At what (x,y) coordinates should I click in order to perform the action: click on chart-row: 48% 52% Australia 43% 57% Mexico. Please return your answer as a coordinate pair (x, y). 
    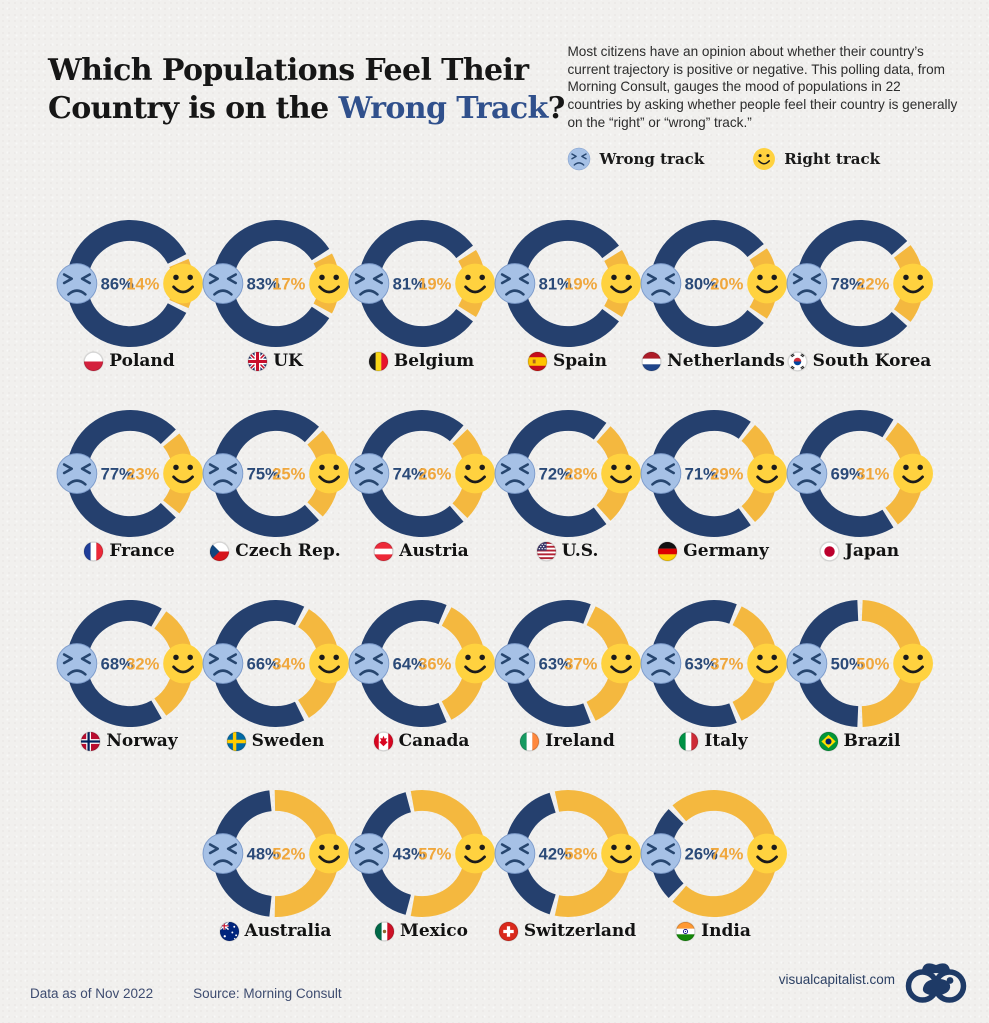
    Looking at the image, I should click on (494, 866).